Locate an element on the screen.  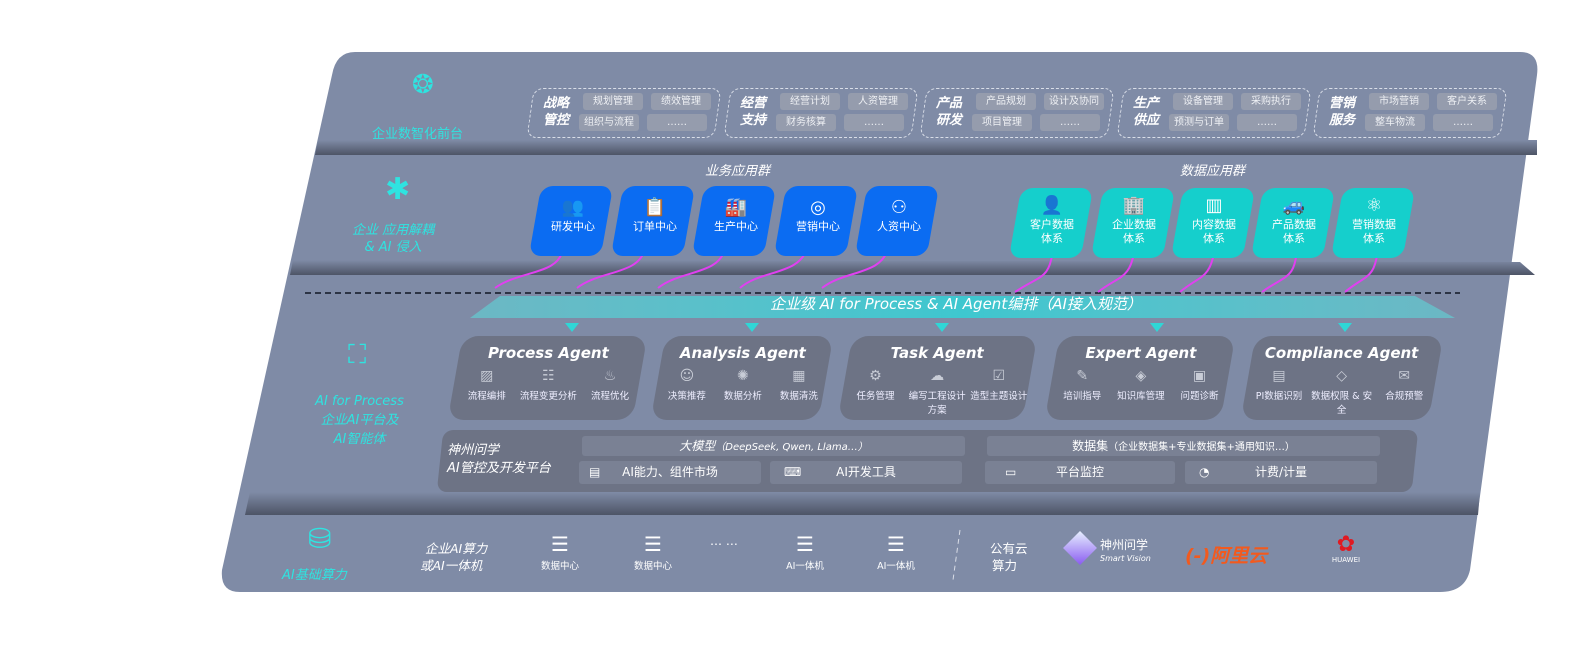
capability-chip: 组织与流程 is located at coordinates (609, 122).